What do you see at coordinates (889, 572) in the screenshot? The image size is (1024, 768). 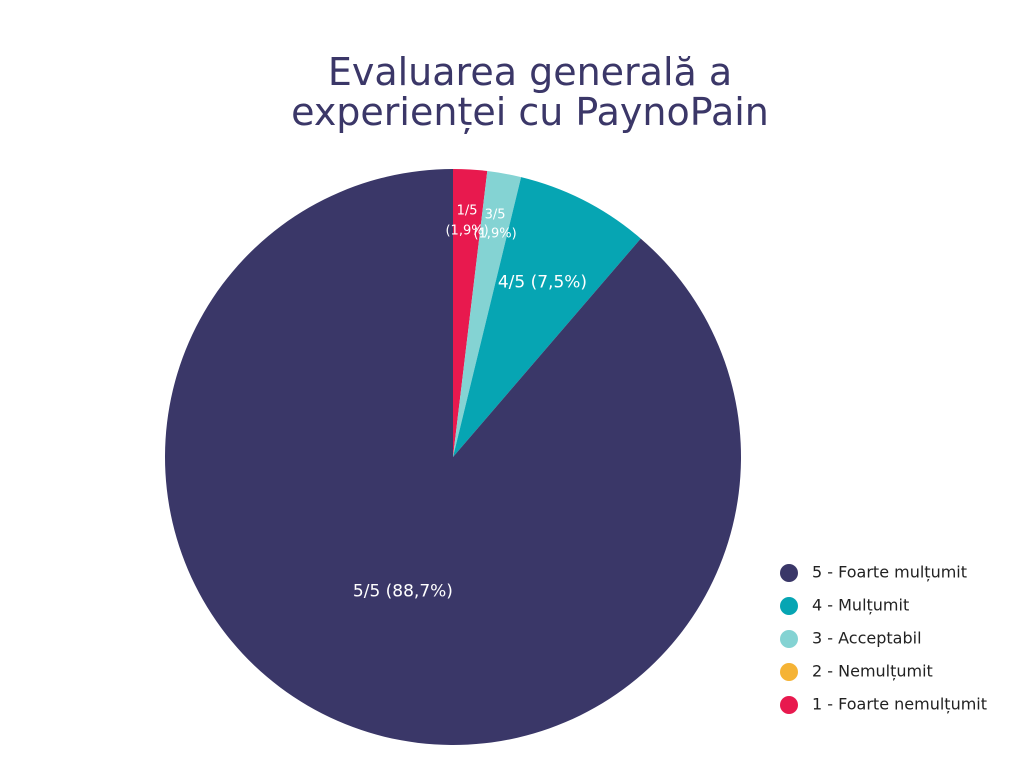 I see `legend-label: 5 - Foarte mulțumit` at bounding box center [889, 572].